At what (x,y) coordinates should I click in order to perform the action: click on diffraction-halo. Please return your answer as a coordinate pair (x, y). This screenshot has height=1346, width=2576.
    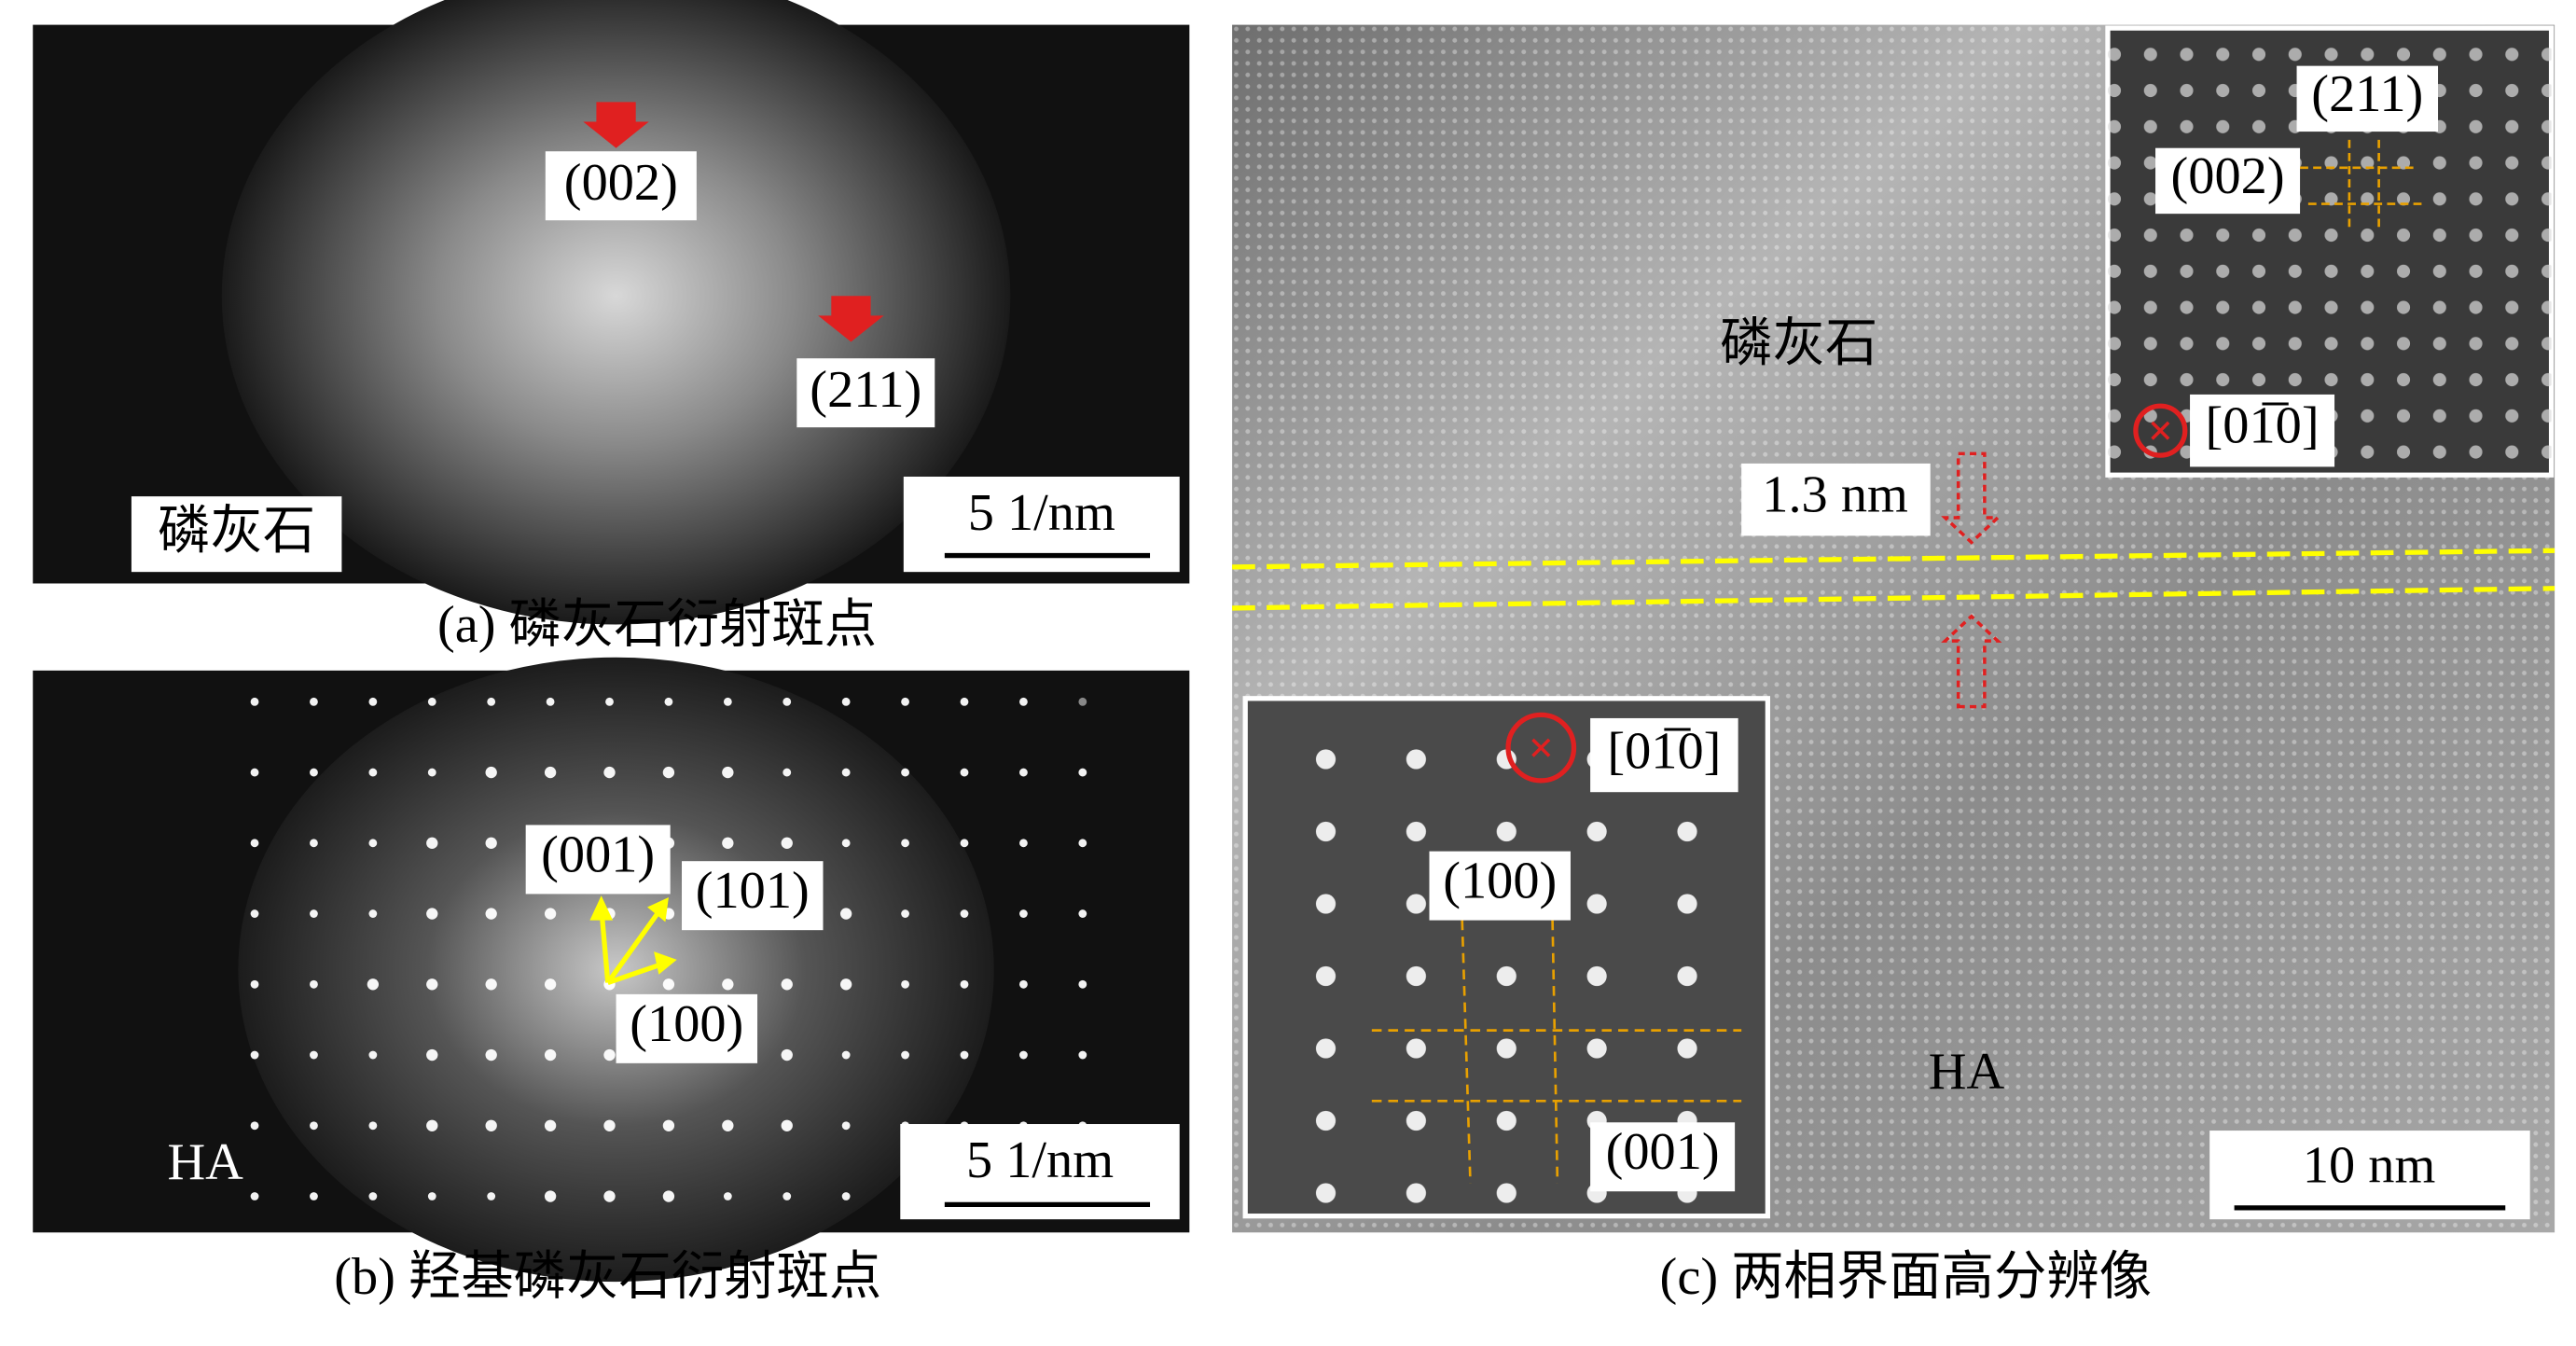
    Looking at the image, I should click on (616, 312).